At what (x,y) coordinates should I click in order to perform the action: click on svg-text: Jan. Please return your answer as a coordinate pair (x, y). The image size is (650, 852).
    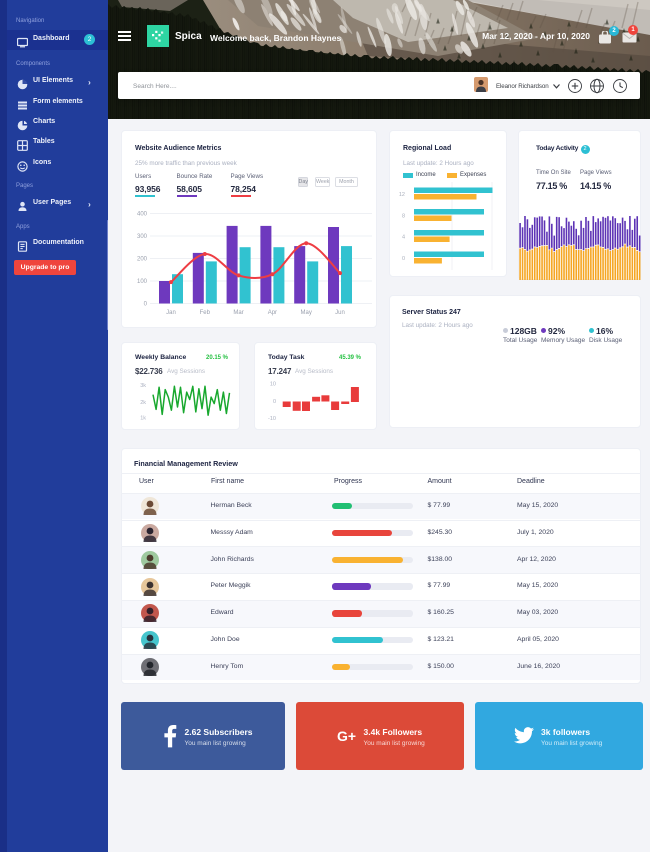
    Looking at the image, I should click on (171, 313).